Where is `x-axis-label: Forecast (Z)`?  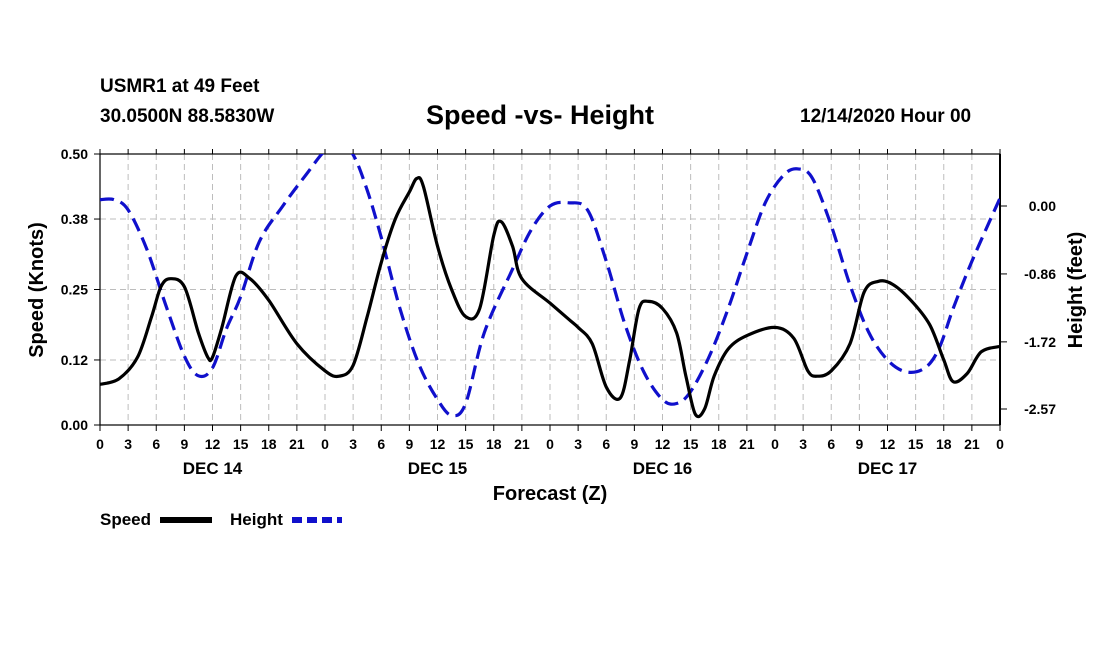
x-axis-label: Forecast (Z) is located at coordinates (550, 494).